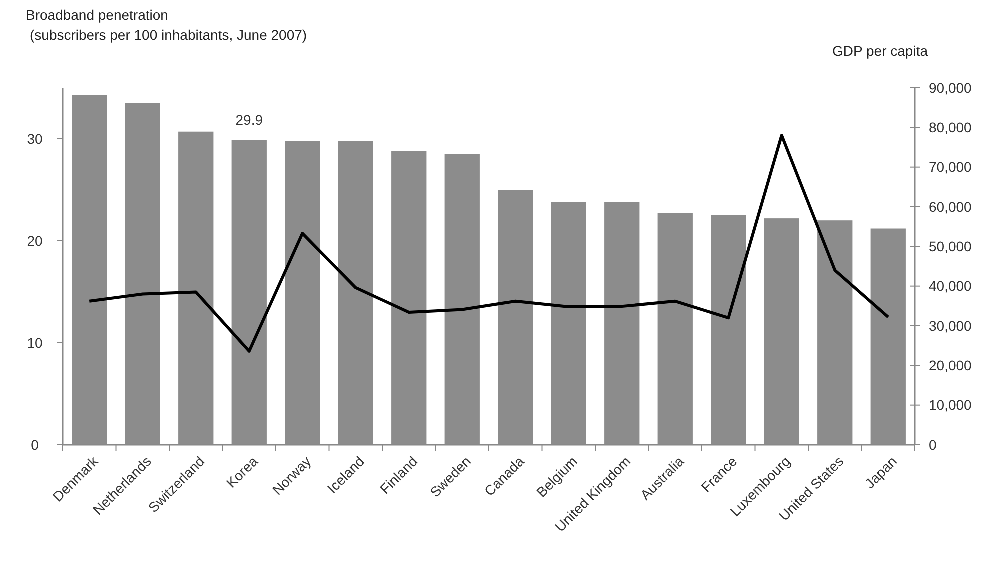 The image size is (988, 563). I want to click on y2-tick-label: 0, so click(933, 444).